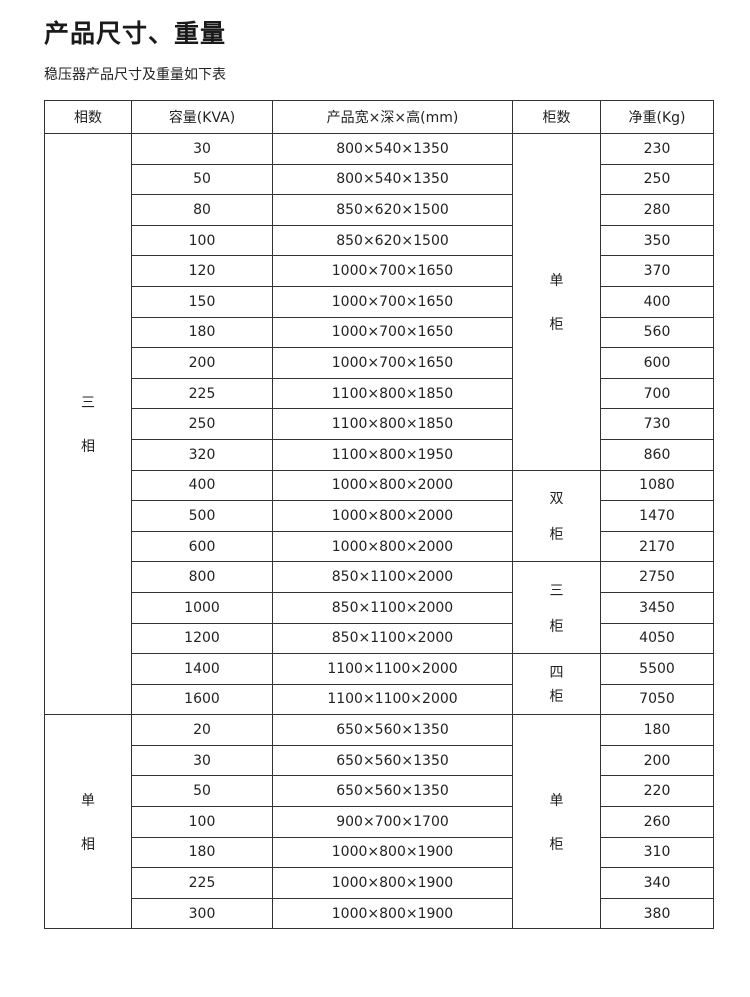  Describe the element at coordinates (135, 33) in the screenshot. I see `page-title: 产品尺寸、重量` at that location.